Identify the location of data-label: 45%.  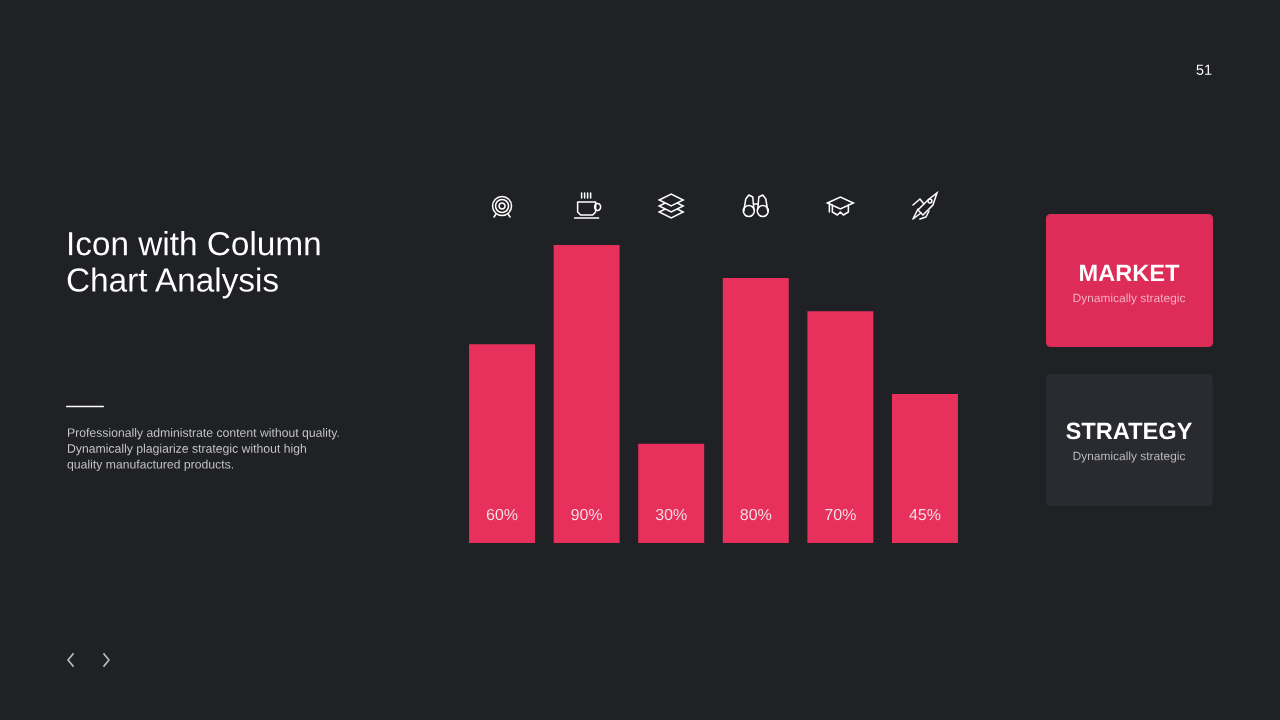
(925, 514).